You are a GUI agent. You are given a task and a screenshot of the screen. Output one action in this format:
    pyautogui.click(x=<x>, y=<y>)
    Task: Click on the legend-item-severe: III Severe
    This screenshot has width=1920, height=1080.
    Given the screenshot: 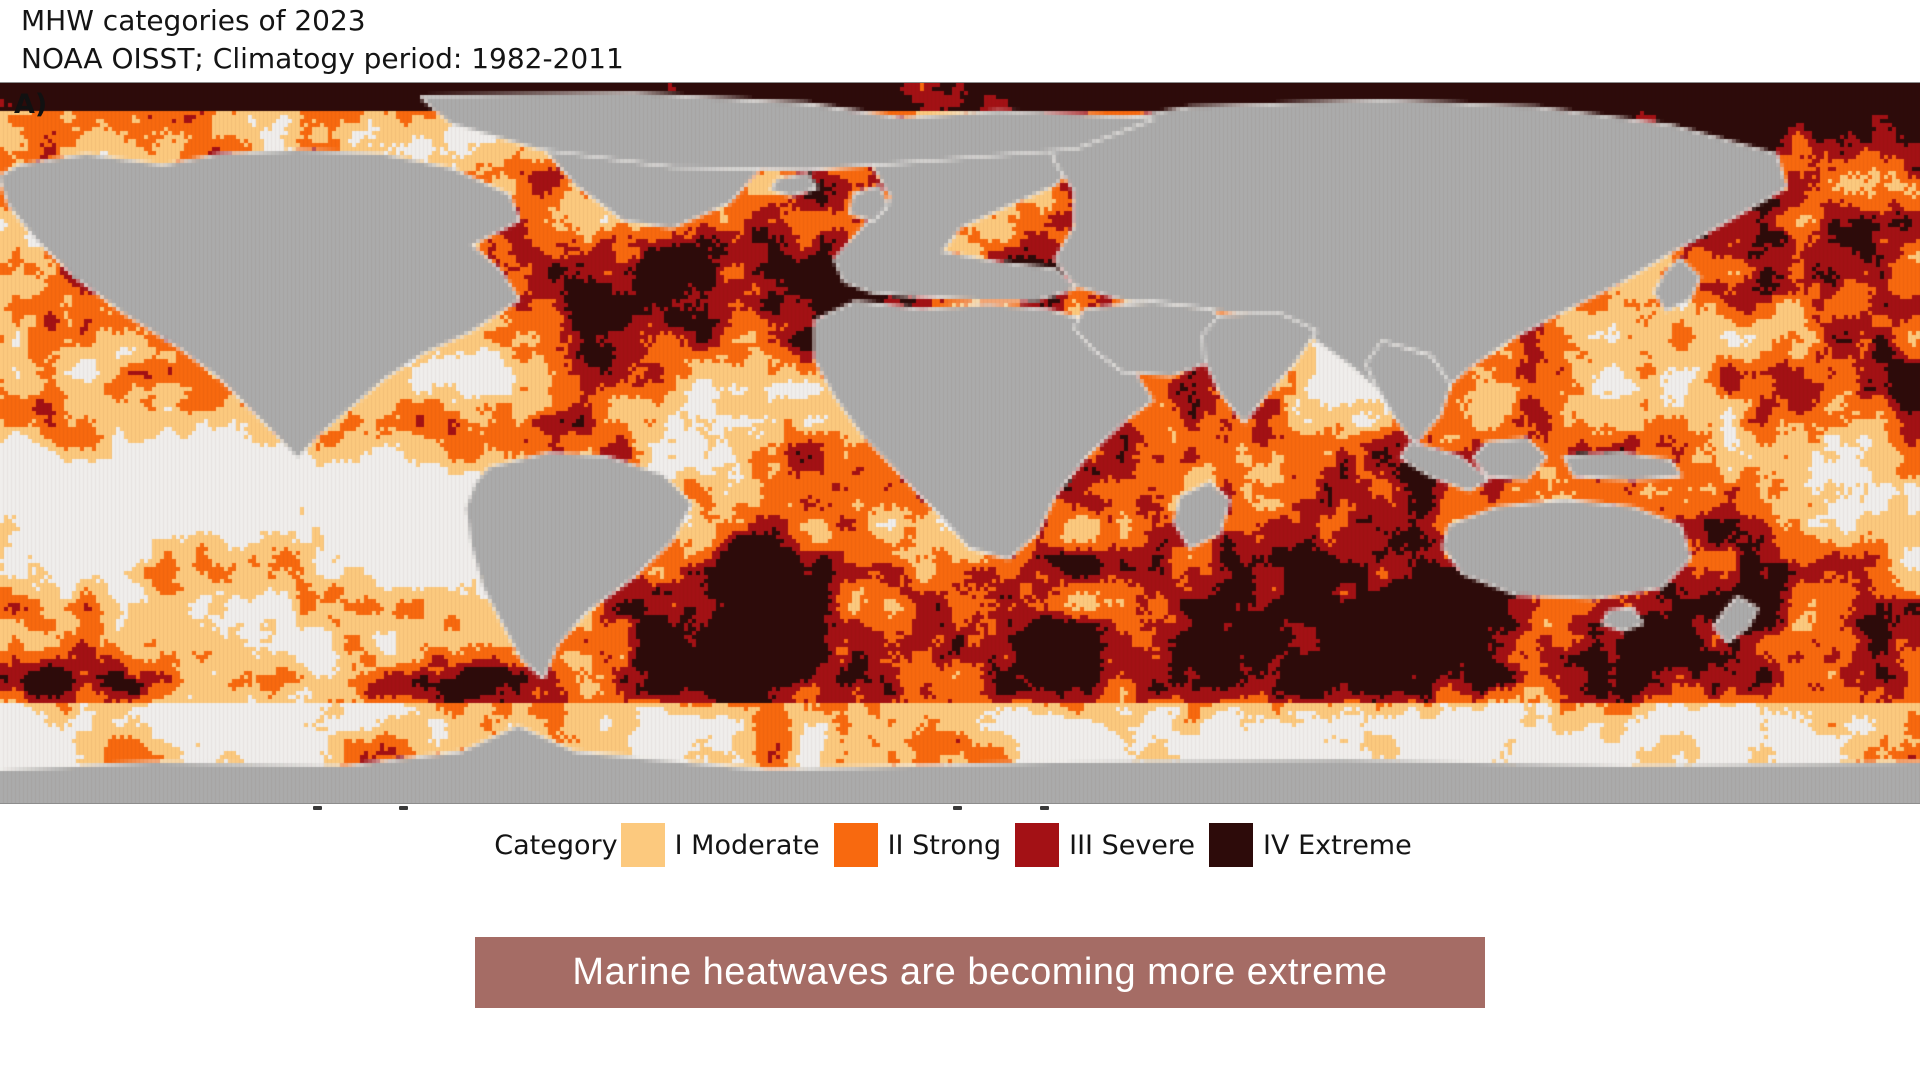 What is the action you would take?
    pyautogui.click(x=1112, y=845)
    